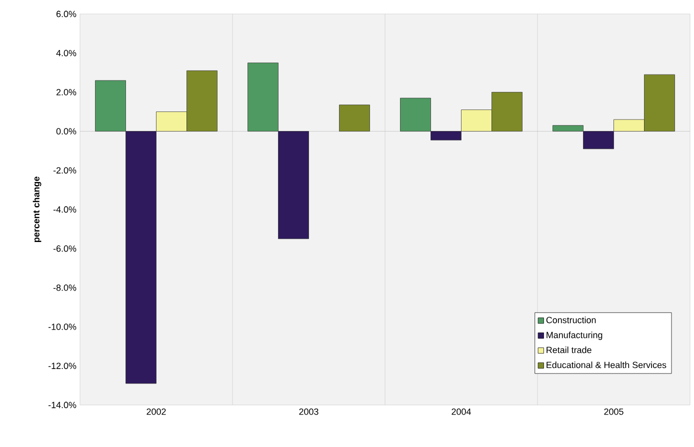 Image resolution: width=694 pixels, height=447 pixels. I want to click on legend-label: Retail trade, so click(569, 350).